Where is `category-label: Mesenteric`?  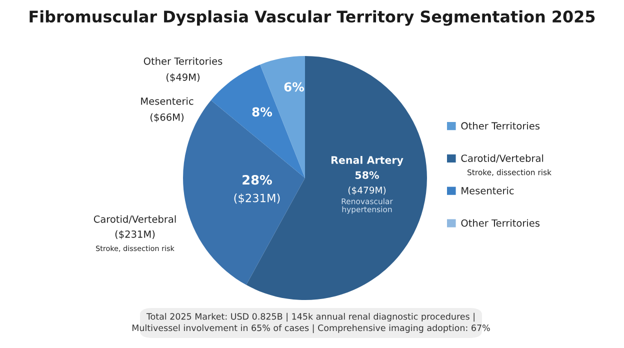 category-label: Mesenteric is located at coordinates (167, 101).